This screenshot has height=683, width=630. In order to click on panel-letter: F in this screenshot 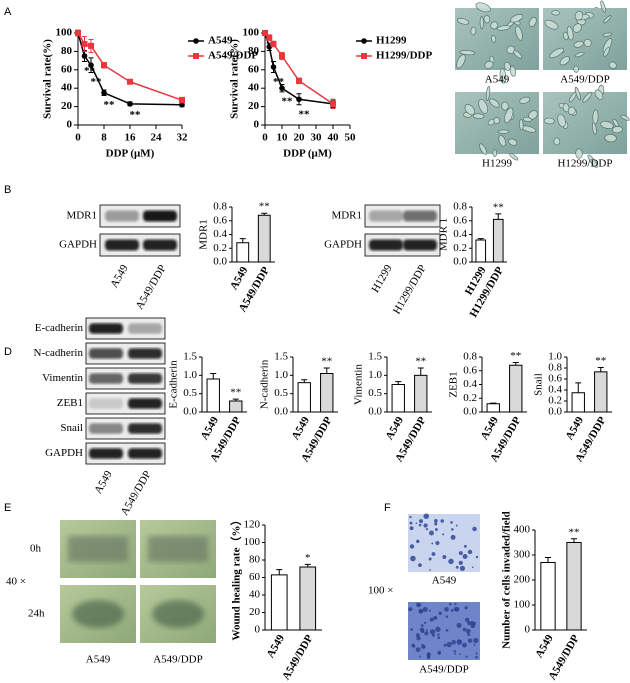, I will do `click(387, 508)`.